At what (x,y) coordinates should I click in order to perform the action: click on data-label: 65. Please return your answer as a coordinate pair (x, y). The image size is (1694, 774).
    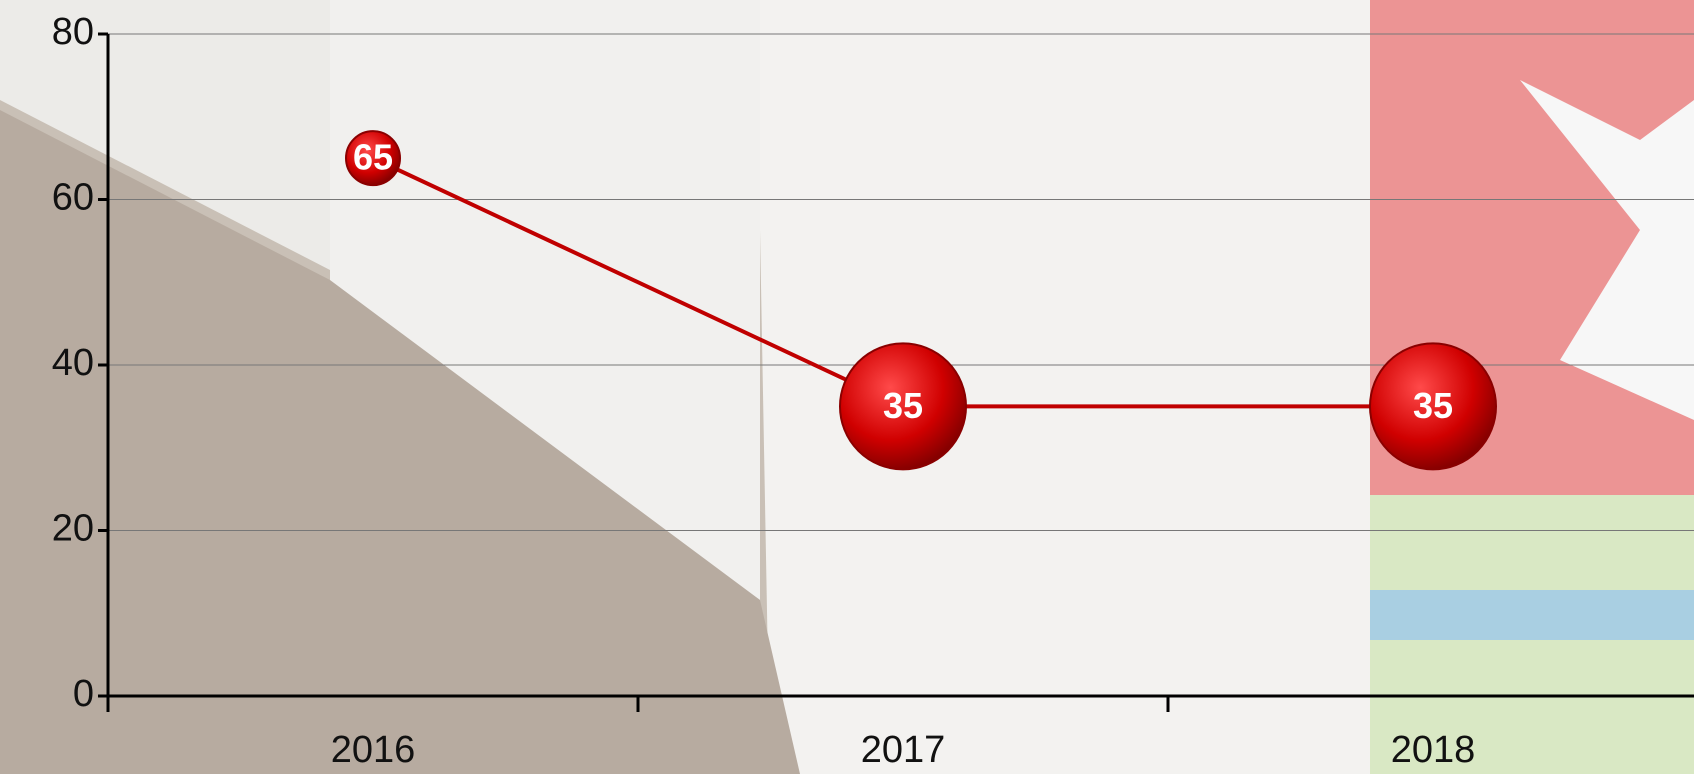
    Looking at the image, I should click on (373, 157).